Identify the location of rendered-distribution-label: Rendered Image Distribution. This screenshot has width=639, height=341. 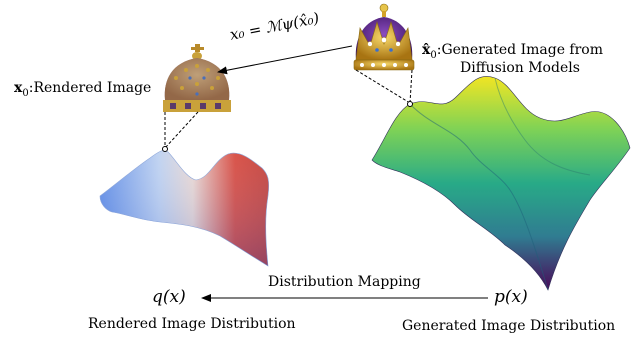
(192, 324).